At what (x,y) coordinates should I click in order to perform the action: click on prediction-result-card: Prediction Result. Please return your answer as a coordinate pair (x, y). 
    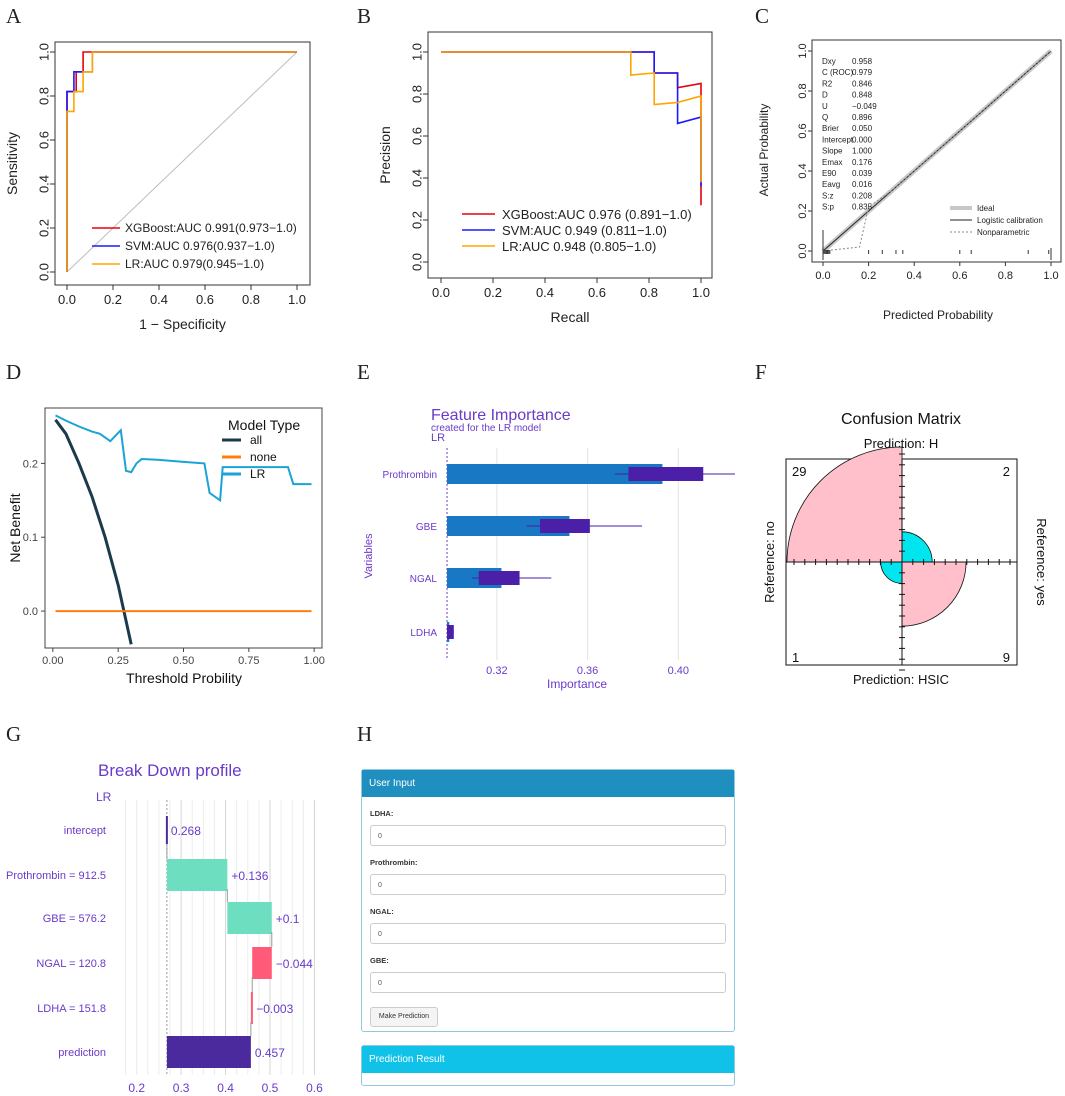
    Looking at the image, I should click on (548, 1065).